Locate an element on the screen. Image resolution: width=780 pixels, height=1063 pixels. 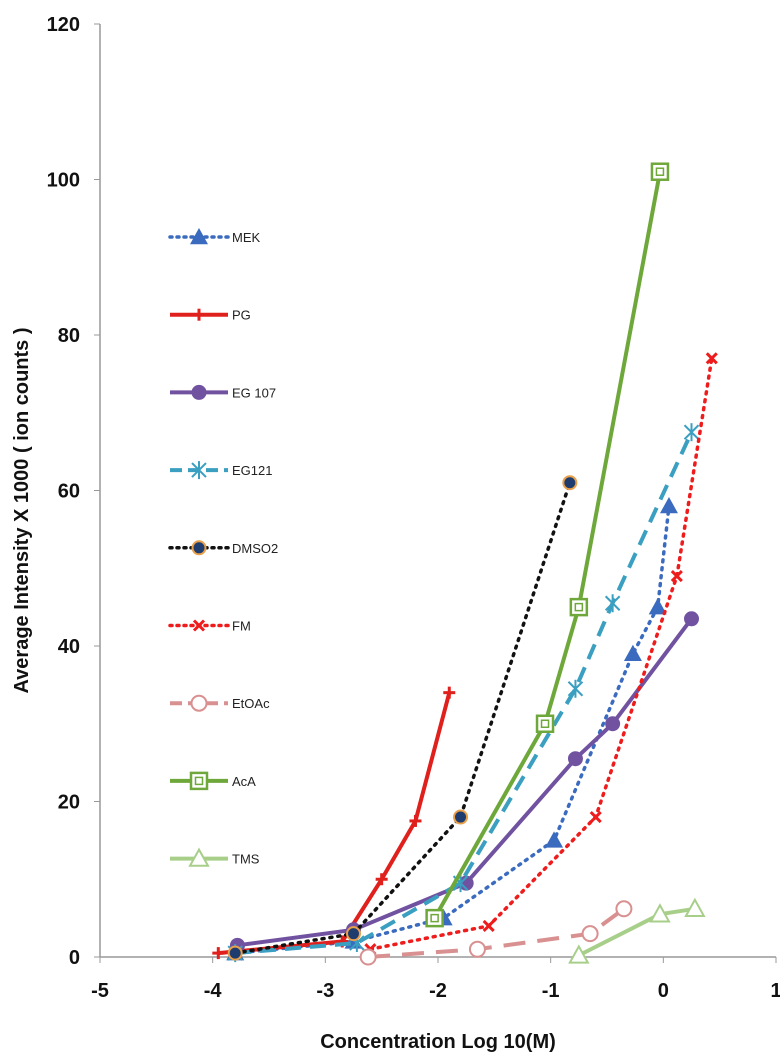
x-axis-title: Concentration Log 10(M) is located at coordinates (438, 1042).